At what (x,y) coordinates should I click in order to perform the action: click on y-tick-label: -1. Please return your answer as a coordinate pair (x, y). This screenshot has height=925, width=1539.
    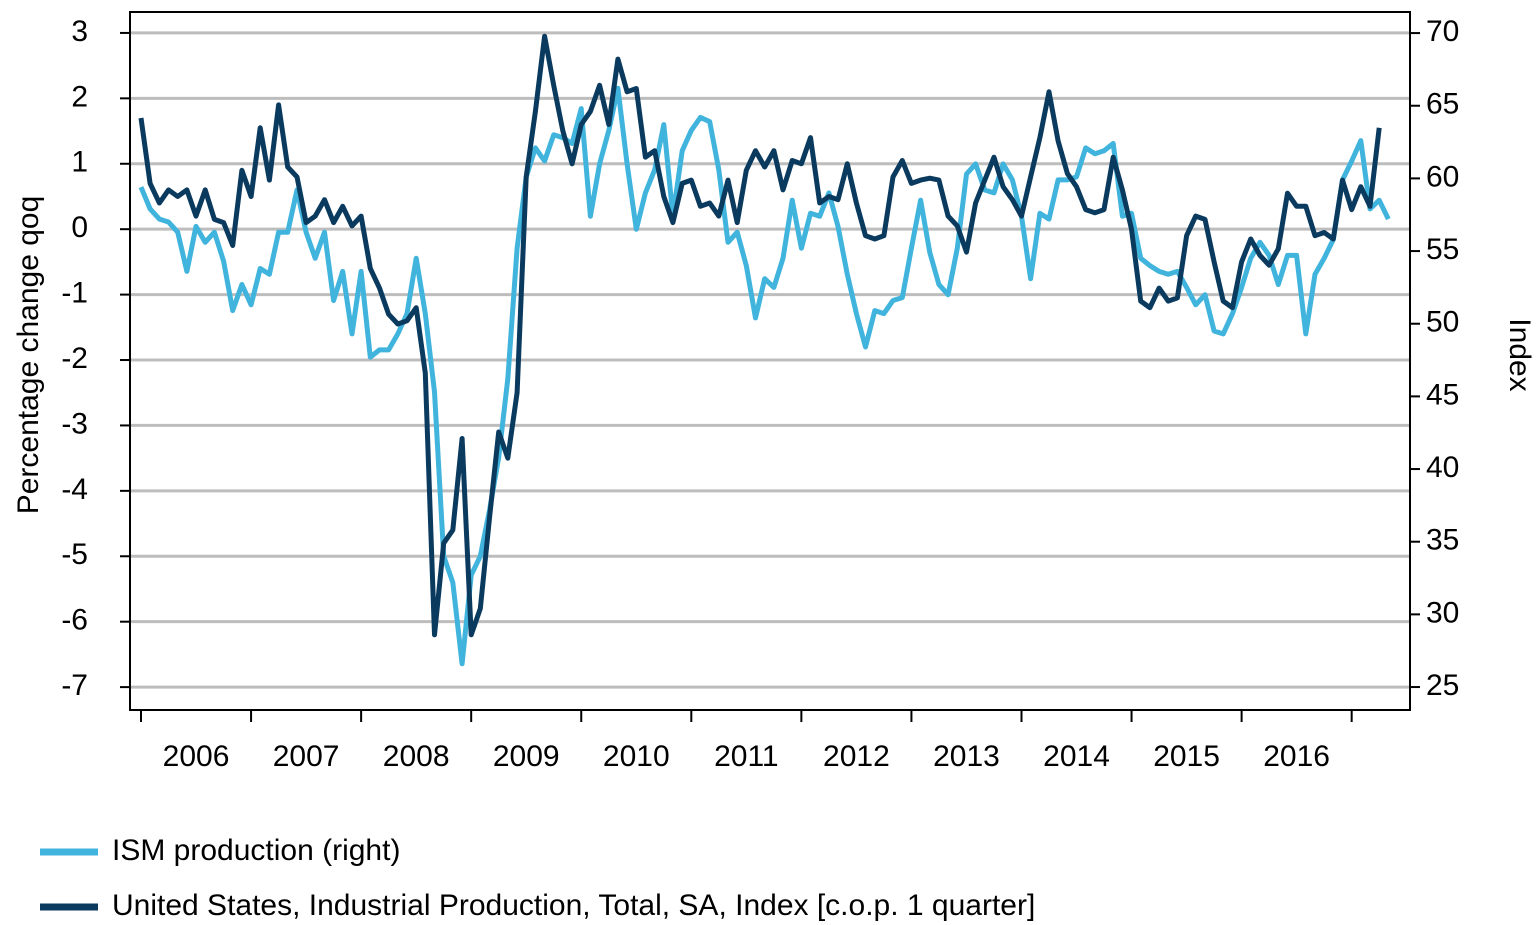
    Looking at the image, I should click on (74, 293).